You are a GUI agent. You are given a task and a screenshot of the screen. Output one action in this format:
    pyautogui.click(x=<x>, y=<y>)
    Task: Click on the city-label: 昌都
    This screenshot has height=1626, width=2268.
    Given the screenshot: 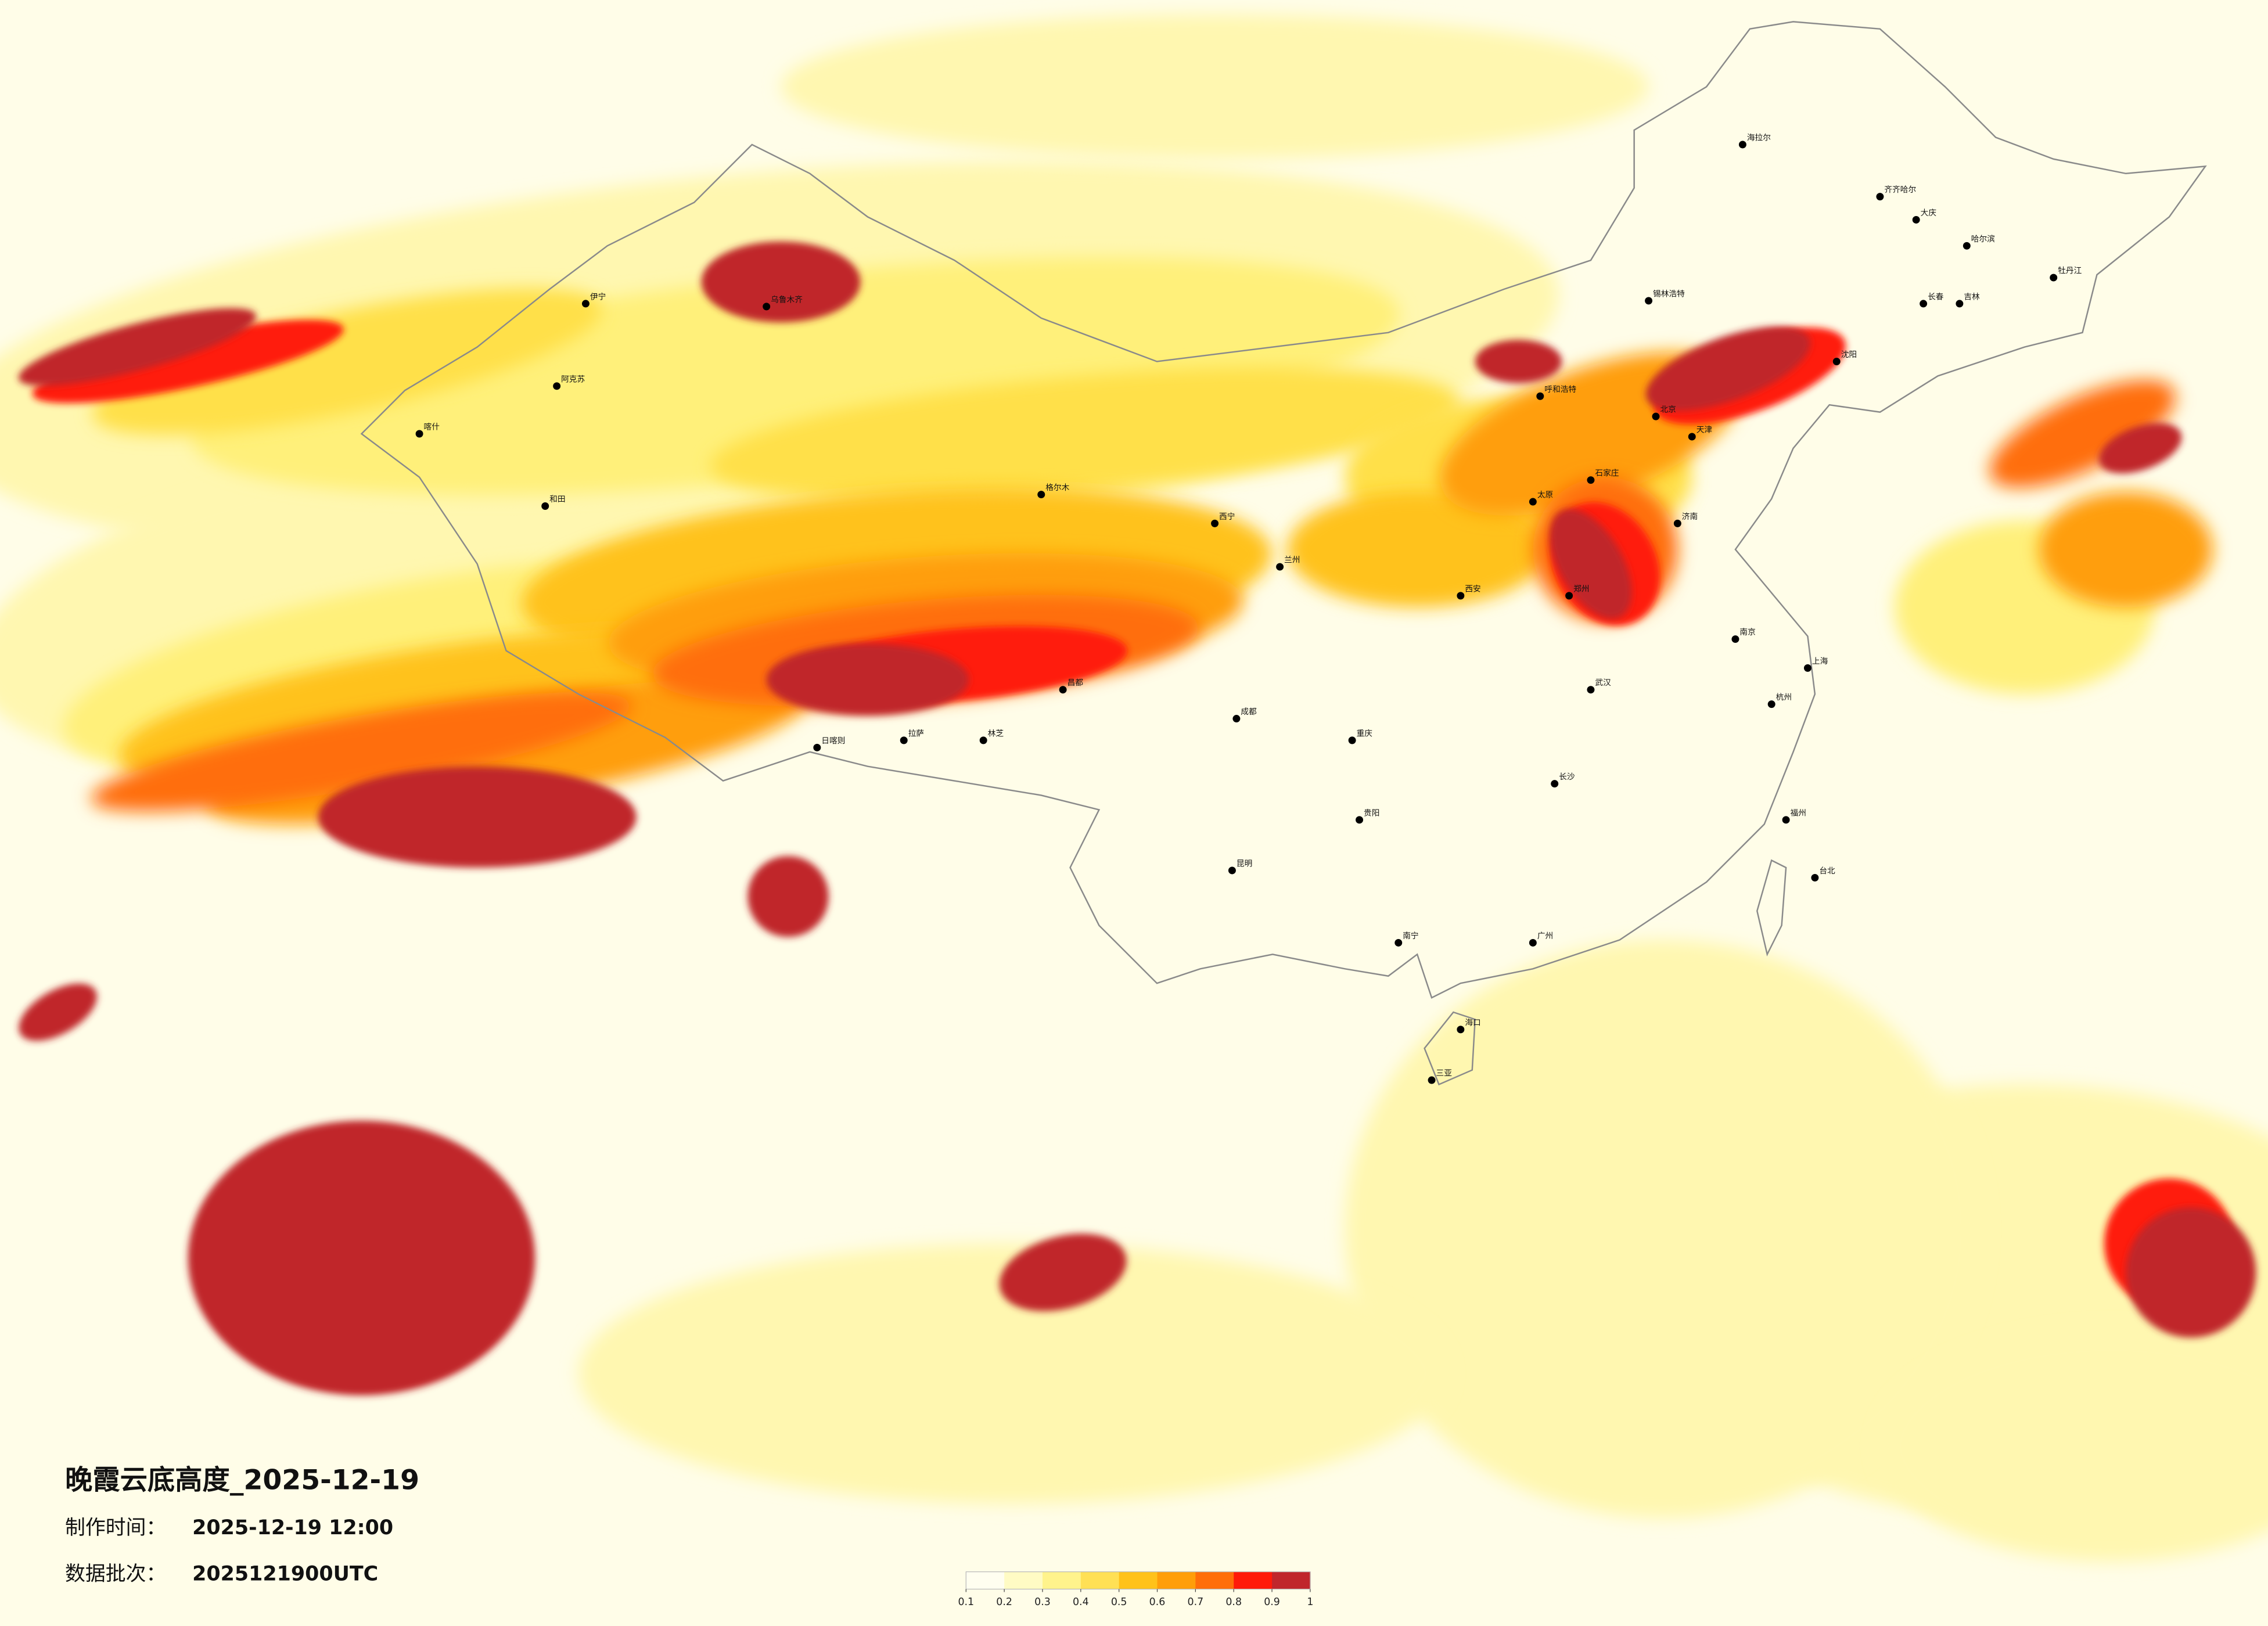 What is the action you would take?
    pyautogui.click(x=1075, y=683)
    